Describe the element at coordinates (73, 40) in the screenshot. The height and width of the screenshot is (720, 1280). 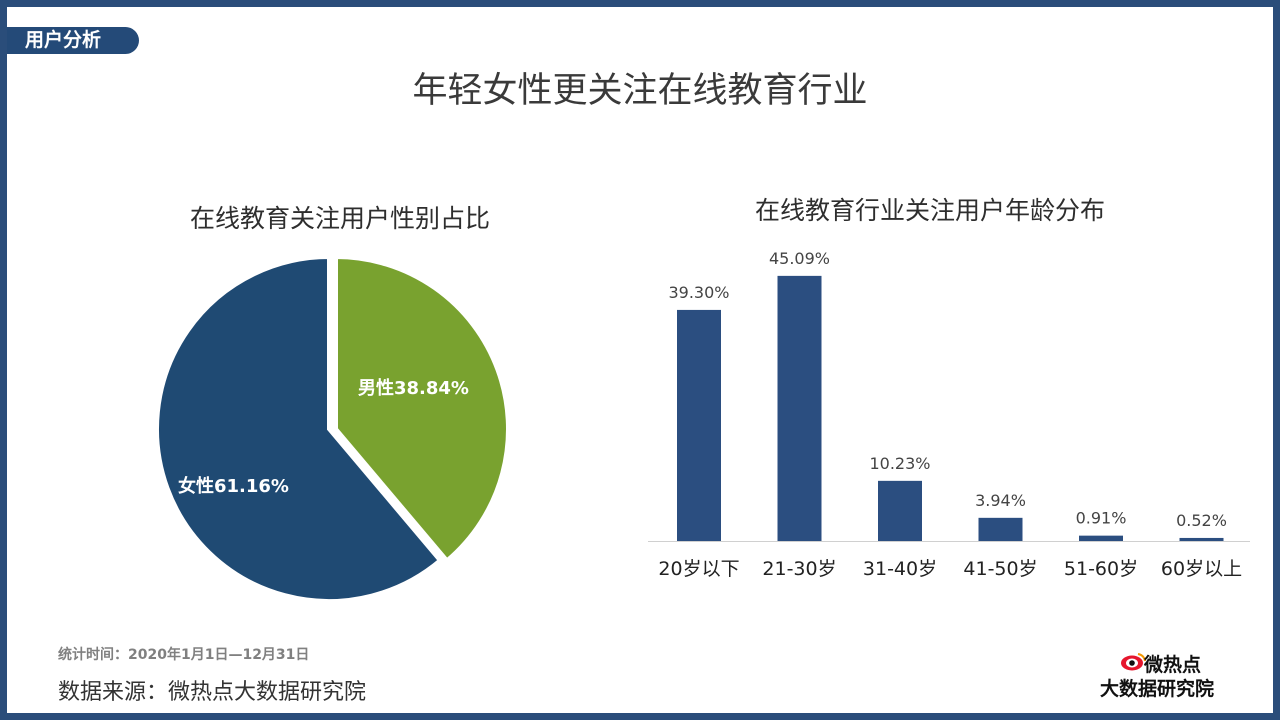
I see `section-tag: 用户分析` at that location.